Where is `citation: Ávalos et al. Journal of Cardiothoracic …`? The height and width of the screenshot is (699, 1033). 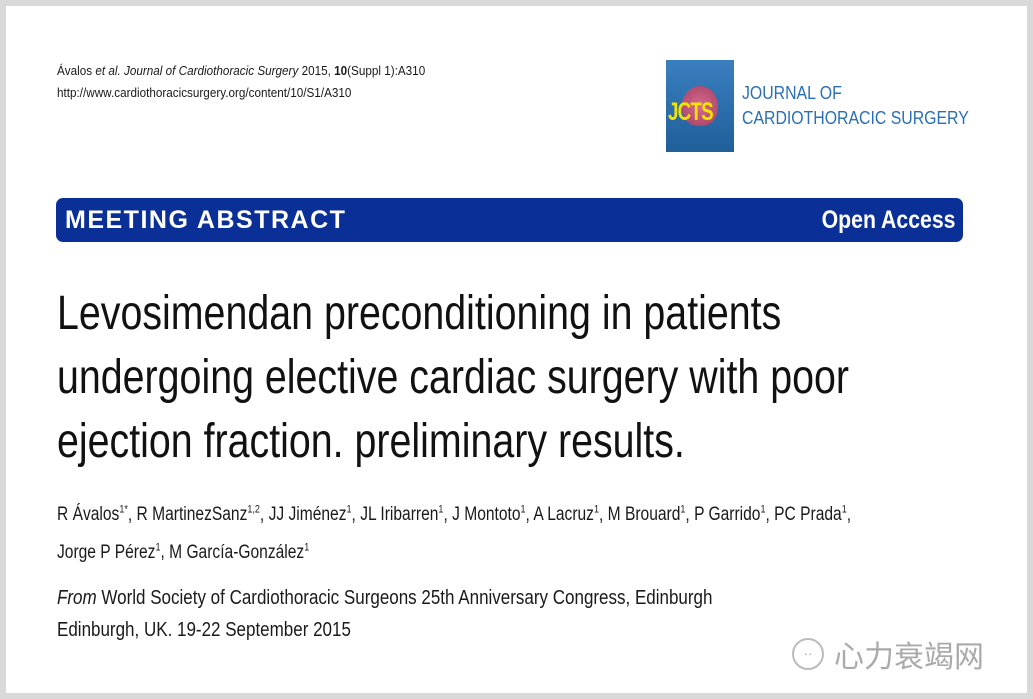
citation: Ávalos et al. Journal of Cardiothoracic … is located at coordinates (241, 82).